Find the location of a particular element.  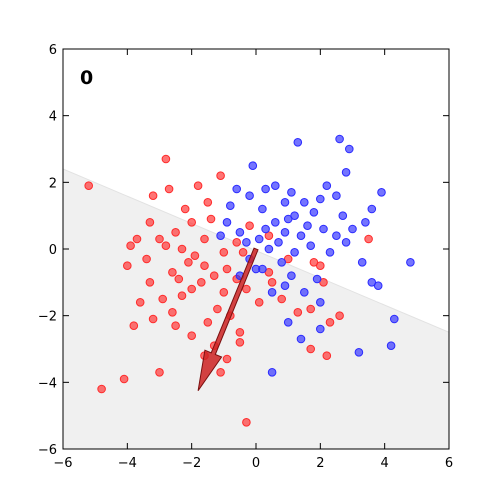

x-tick-label: 0 is located at coordinates (256, 463).